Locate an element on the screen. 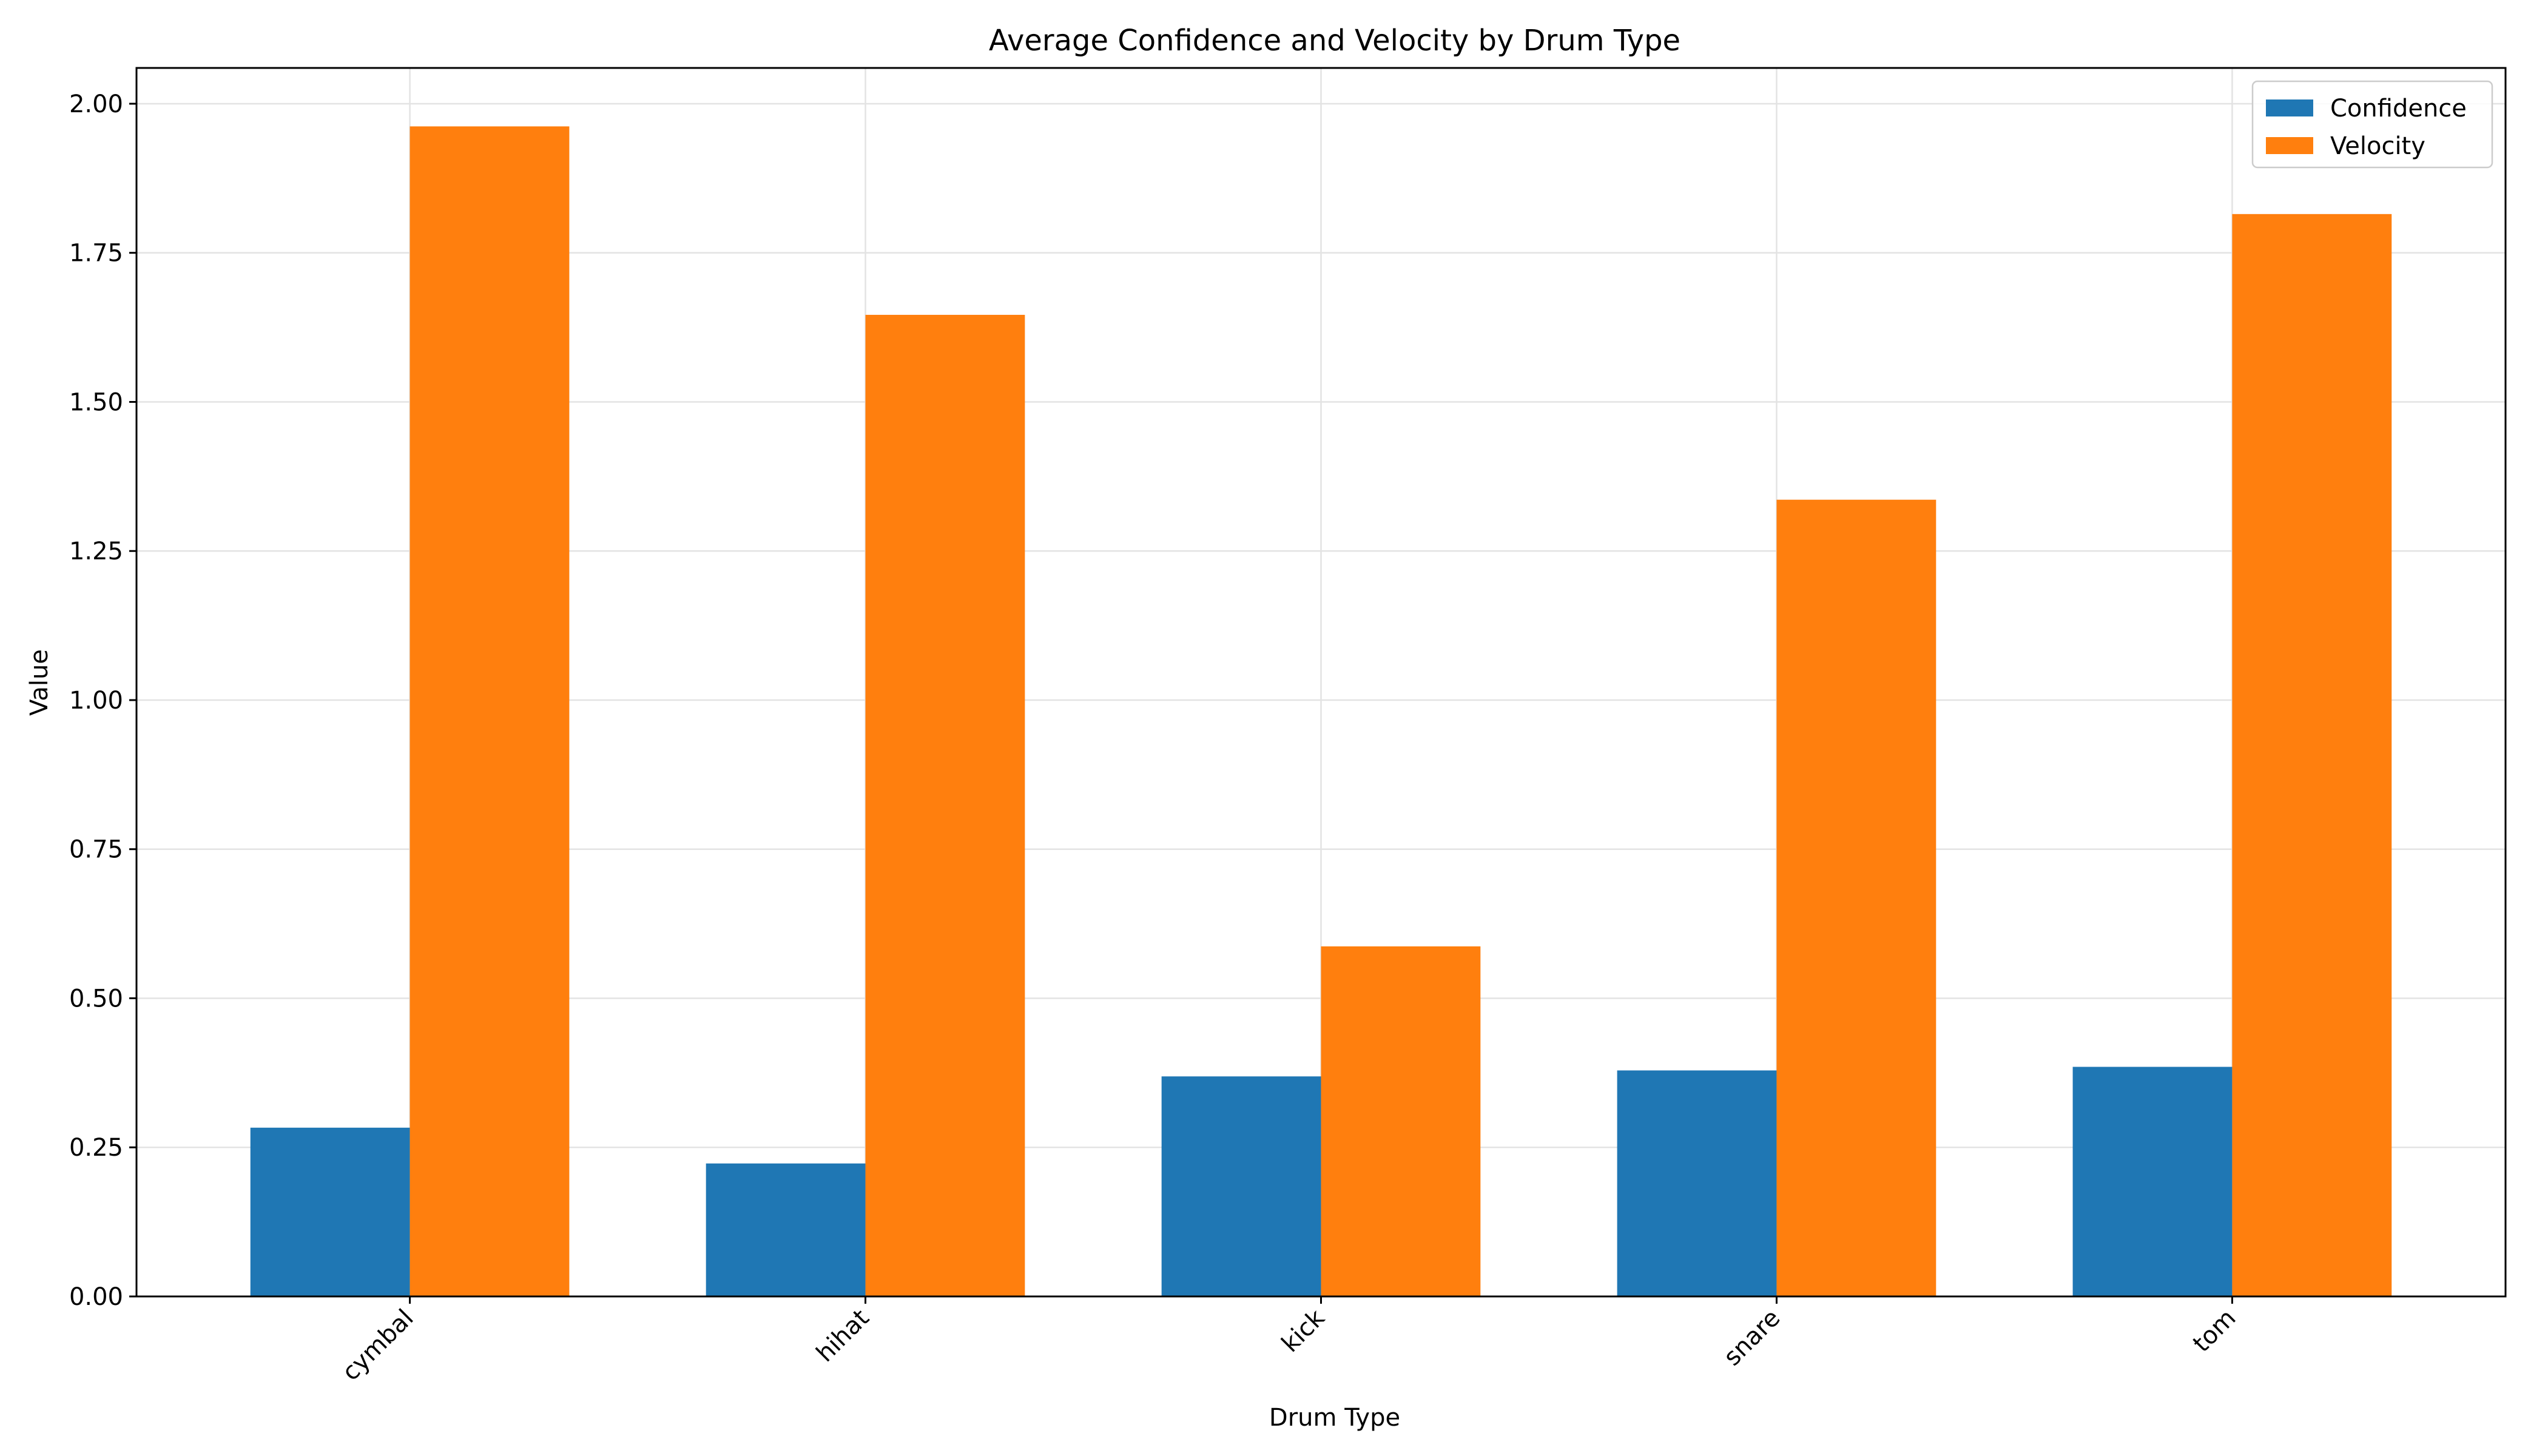 The width and height of the screenshot is (2548, 1456). y-tick-label: 1.75 is located at coordinates (96, 254).